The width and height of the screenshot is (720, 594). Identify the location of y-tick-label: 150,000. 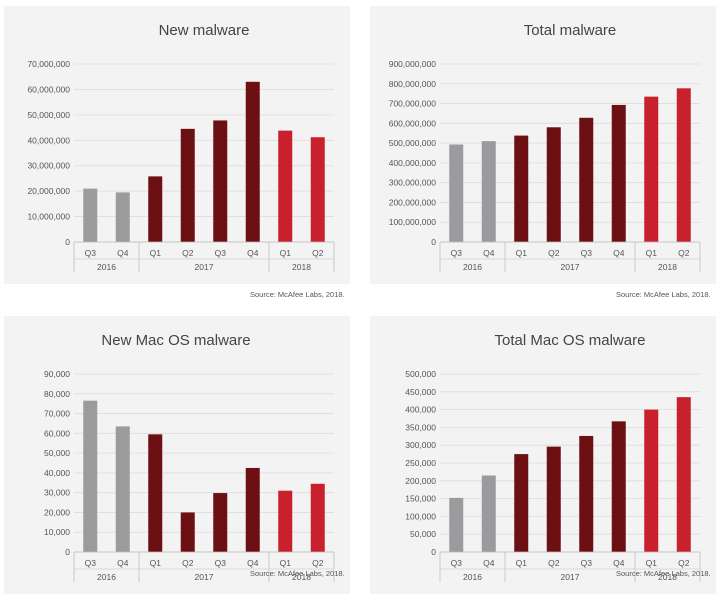
(420, 499).